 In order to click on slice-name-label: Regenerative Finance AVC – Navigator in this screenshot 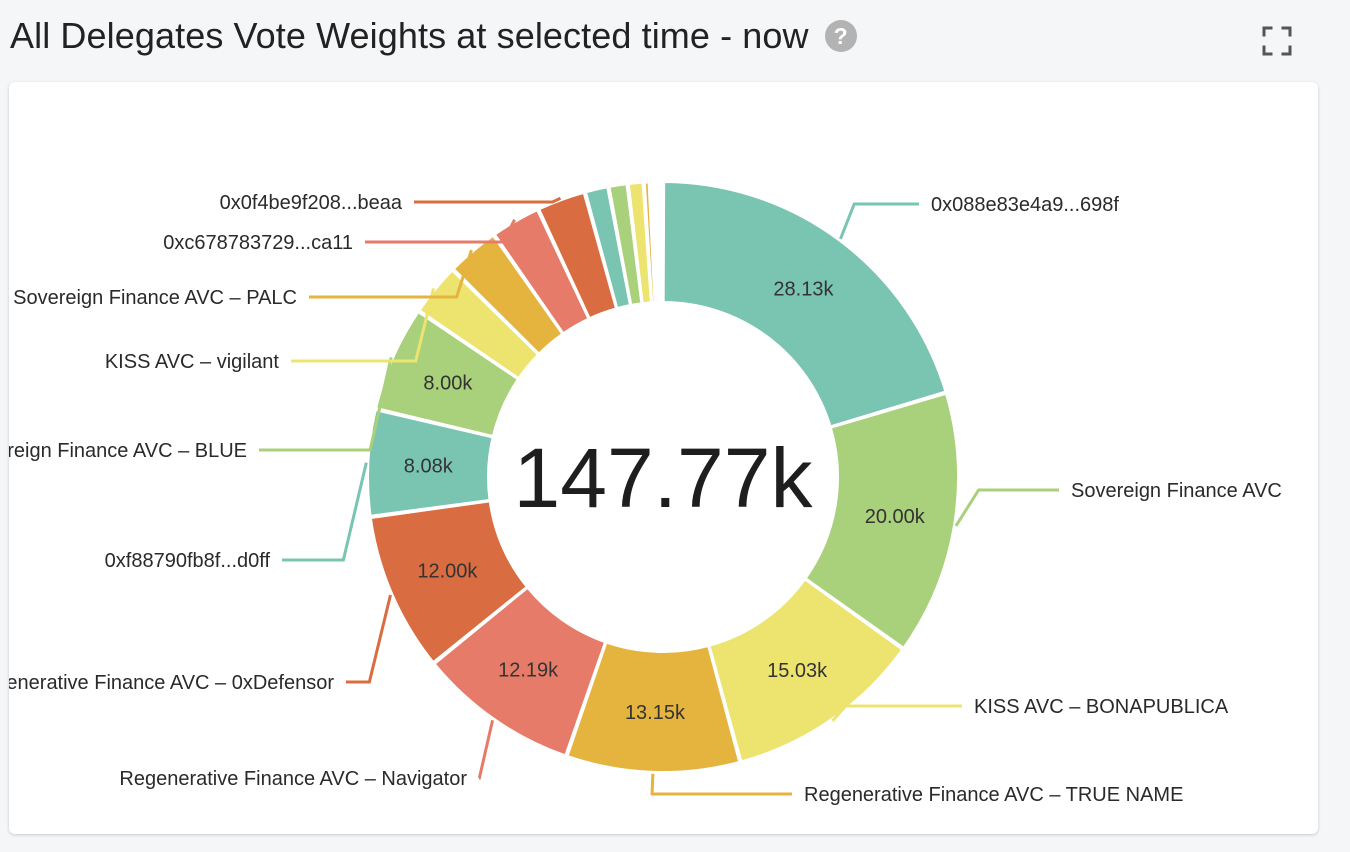, I will do `click(293, 779)`.